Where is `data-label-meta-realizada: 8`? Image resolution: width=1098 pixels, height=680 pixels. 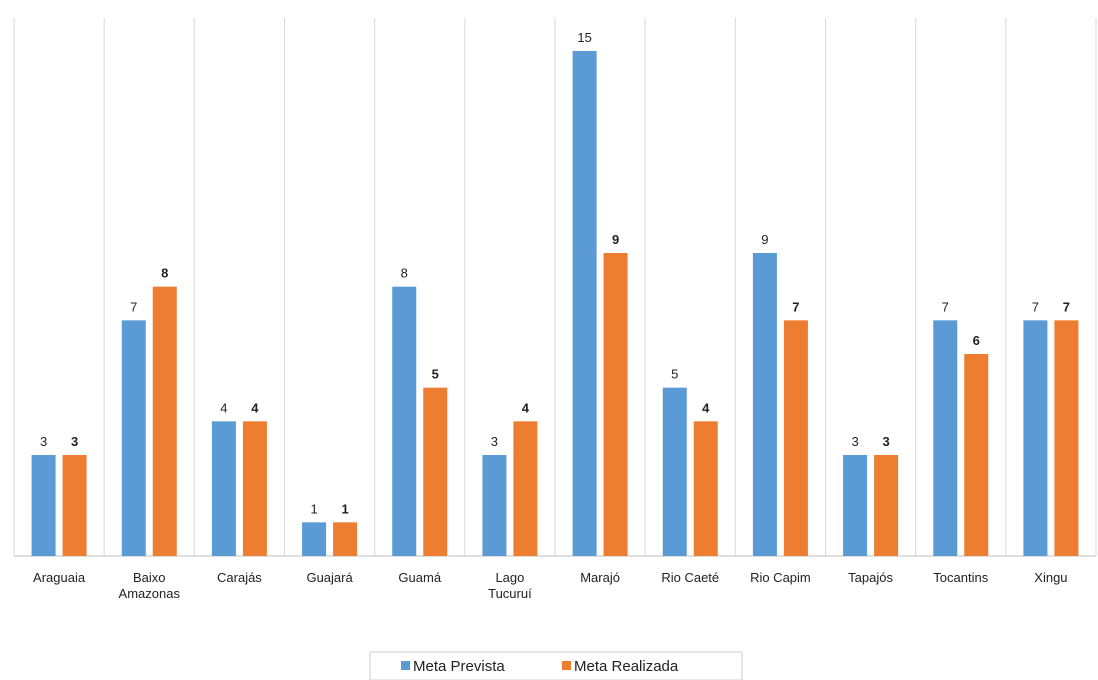
data-label-meta-realizada: 8 is located at coordinates (164, 273).